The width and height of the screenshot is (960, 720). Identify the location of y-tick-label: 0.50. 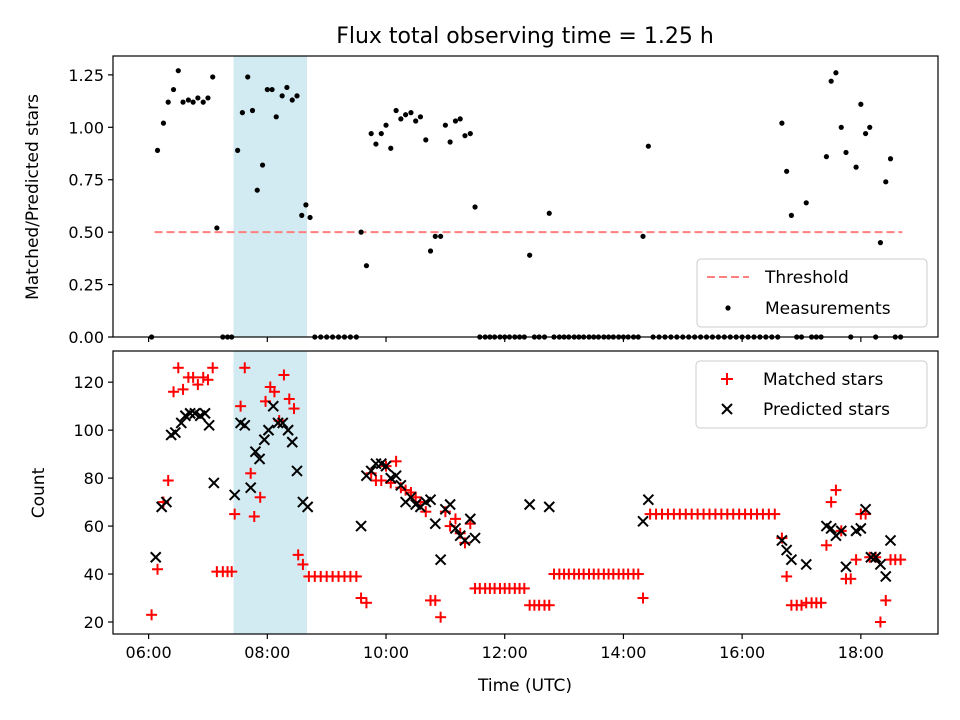
(86, 232).